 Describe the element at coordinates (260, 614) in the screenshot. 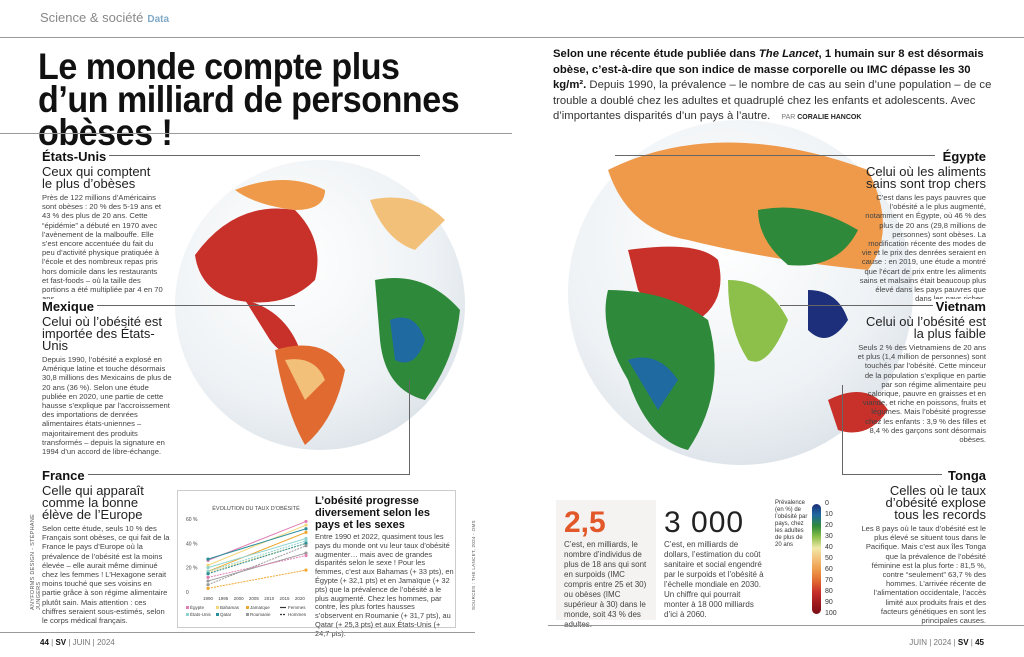

I see `legend-item: Roumanie` at that location.